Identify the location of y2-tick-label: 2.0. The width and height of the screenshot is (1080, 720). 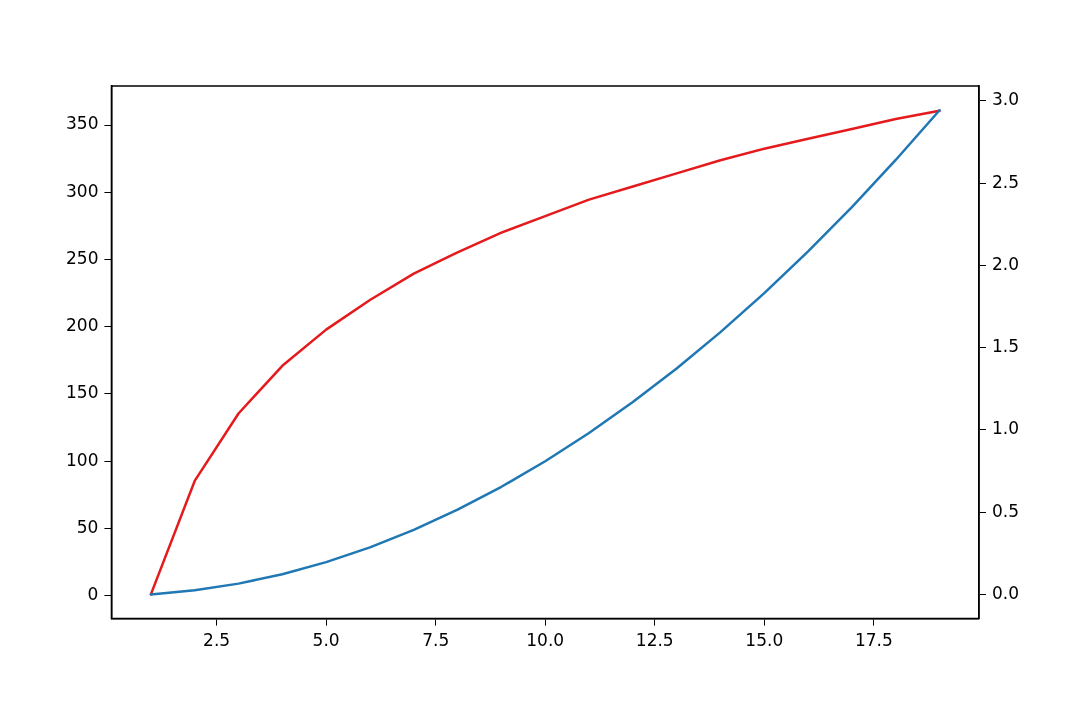
(1005, 263).